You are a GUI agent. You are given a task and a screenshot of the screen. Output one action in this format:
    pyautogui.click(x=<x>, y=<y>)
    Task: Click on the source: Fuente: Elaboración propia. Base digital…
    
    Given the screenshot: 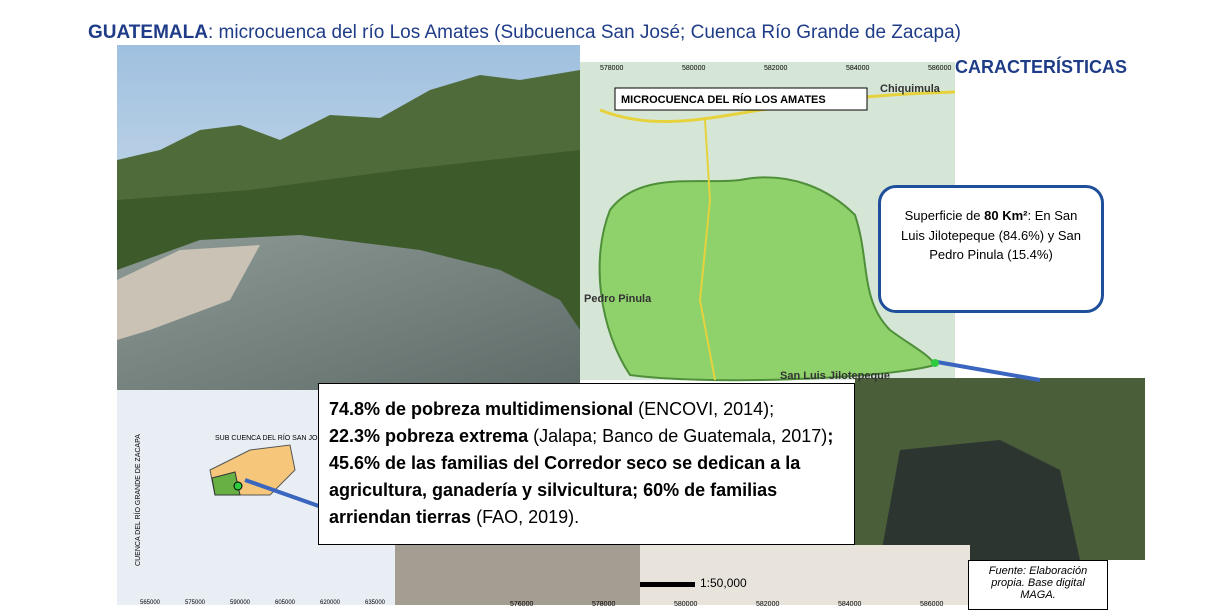 What is the action you would take?
    pyautogui.click(x=1038, y=585)
    